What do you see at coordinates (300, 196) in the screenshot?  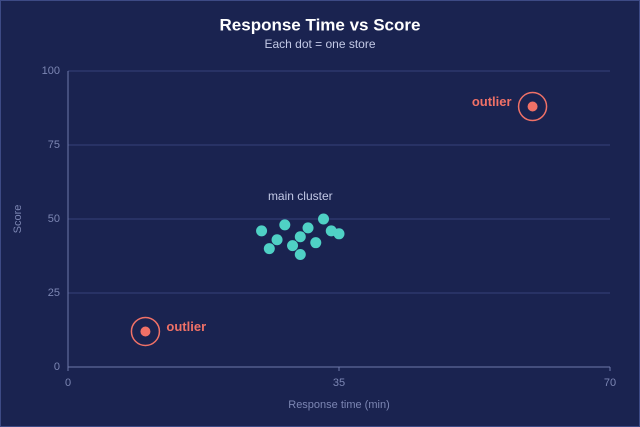 I see `cluster-label: main cluster` at bounding box center [300, 196].